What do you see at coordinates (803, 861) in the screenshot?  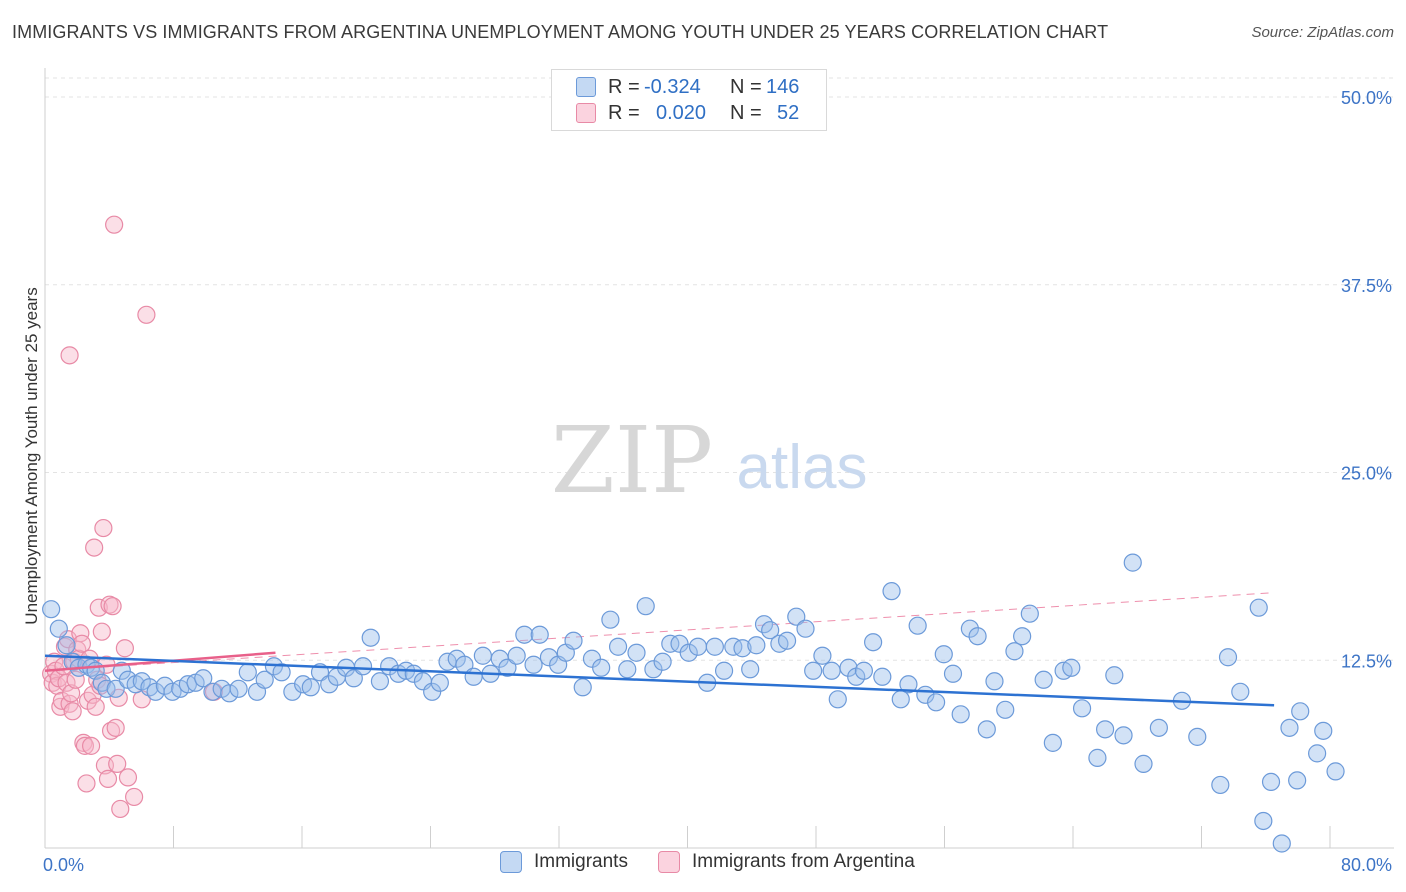 I see `legend-label: Immigrants from Argentina` at bounding box center [803, 861].